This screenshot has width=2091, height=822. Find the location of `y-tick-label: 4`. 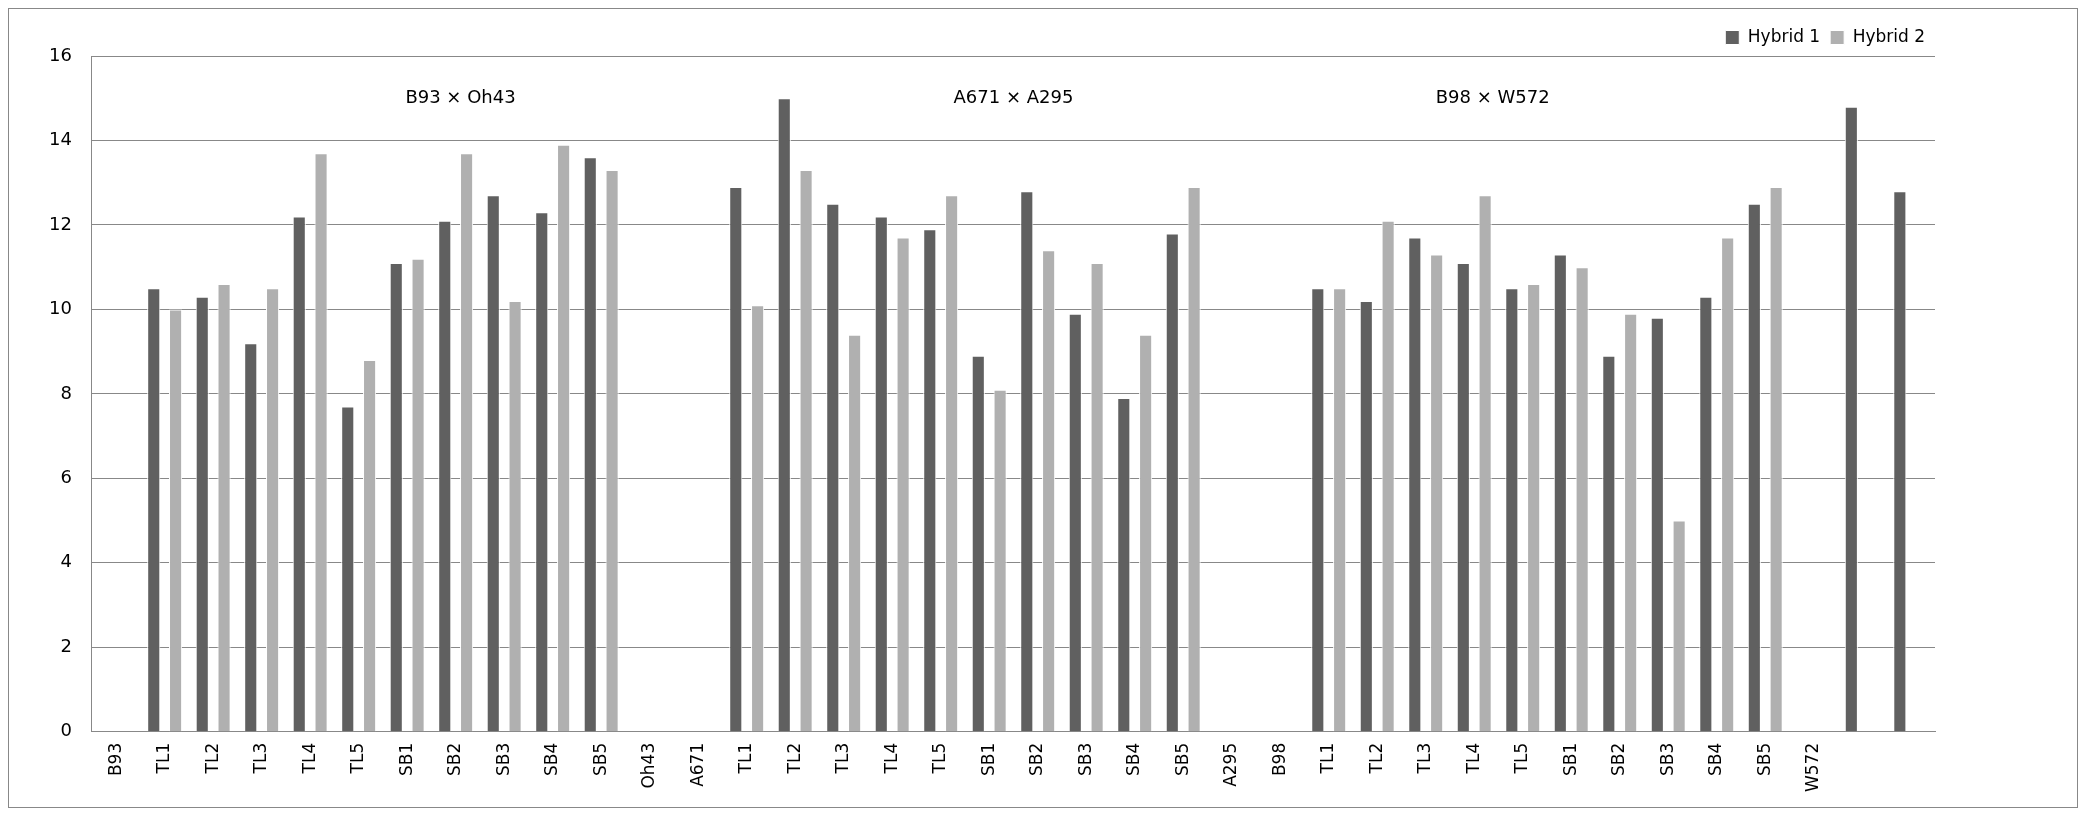

y-tick-label: 4 is located at coordinates (66, 561).